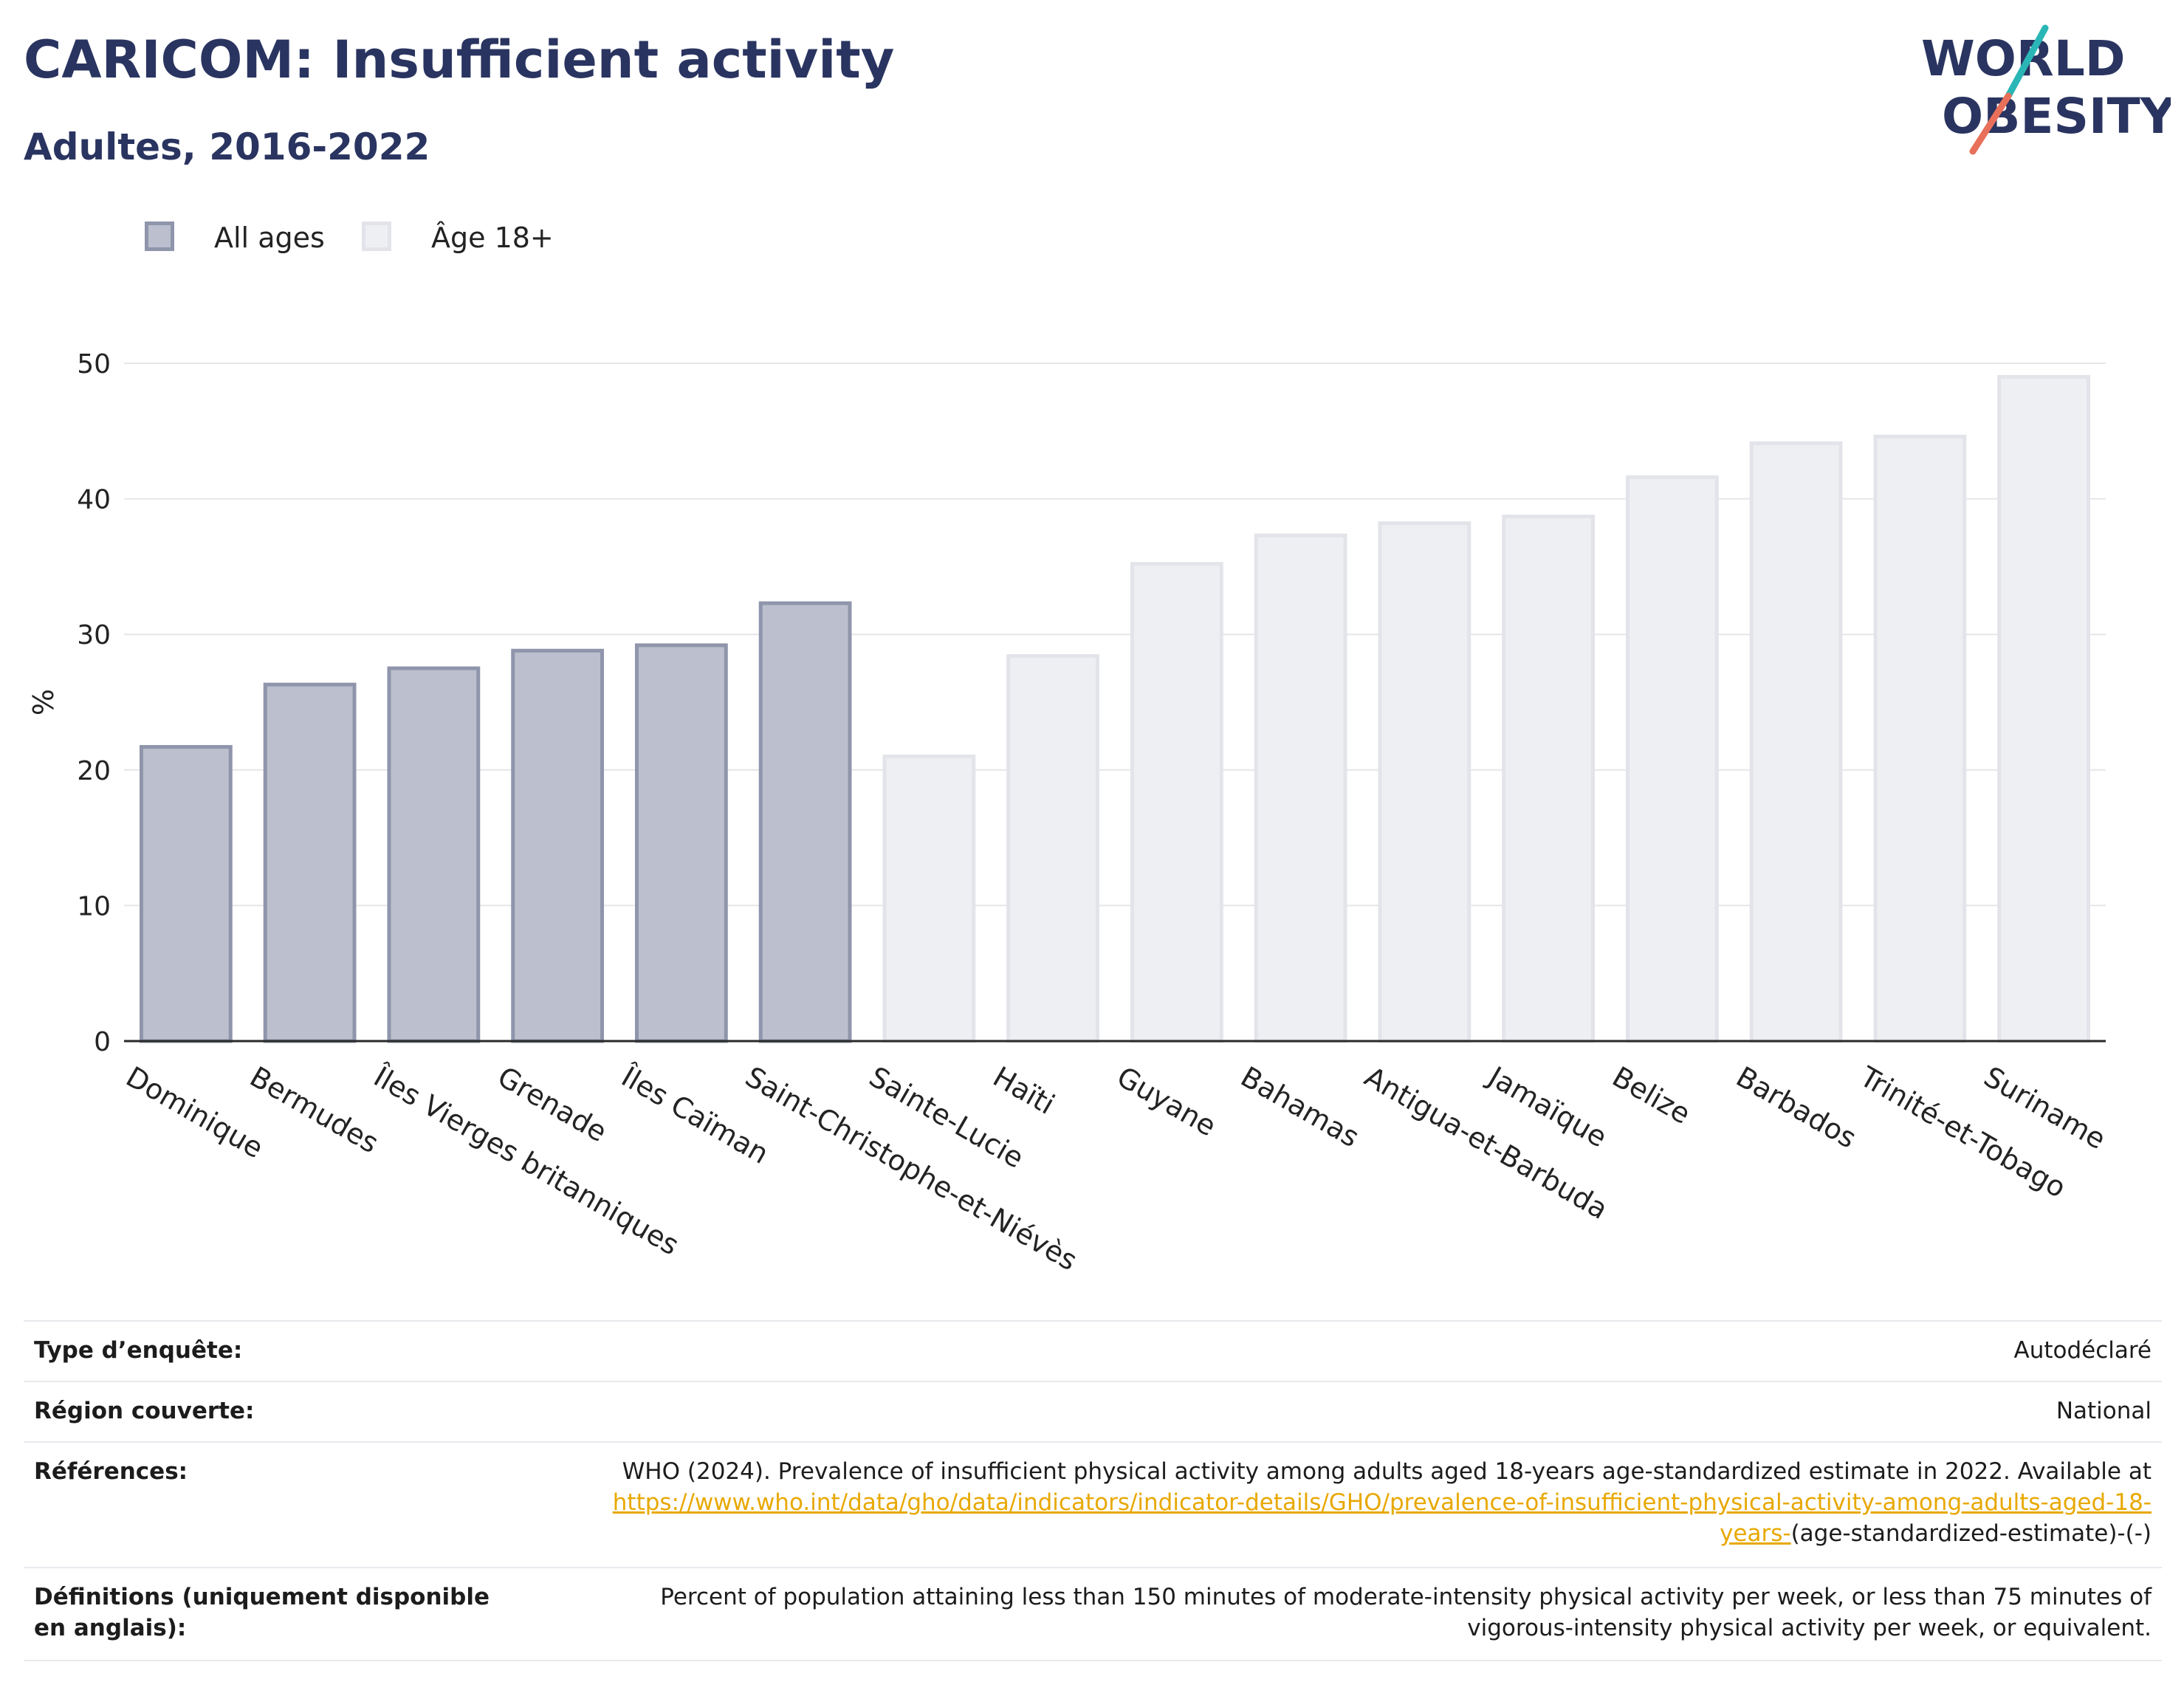  What do you see at coordinates (1166, 1101) in the screenshot?
I see `x-tick-label: Guyane` at bounding box center [1166, 1101].